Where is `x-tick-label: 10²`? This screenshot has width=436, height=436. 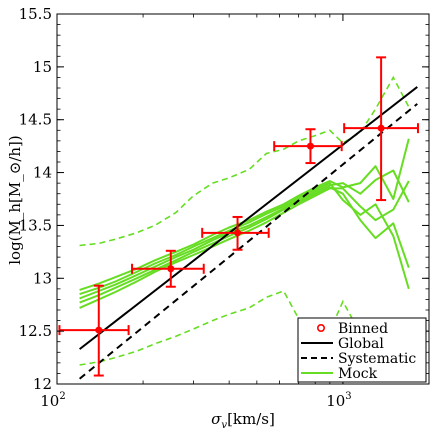
x-tick-label: 10² is located at coordinates (52, 400).